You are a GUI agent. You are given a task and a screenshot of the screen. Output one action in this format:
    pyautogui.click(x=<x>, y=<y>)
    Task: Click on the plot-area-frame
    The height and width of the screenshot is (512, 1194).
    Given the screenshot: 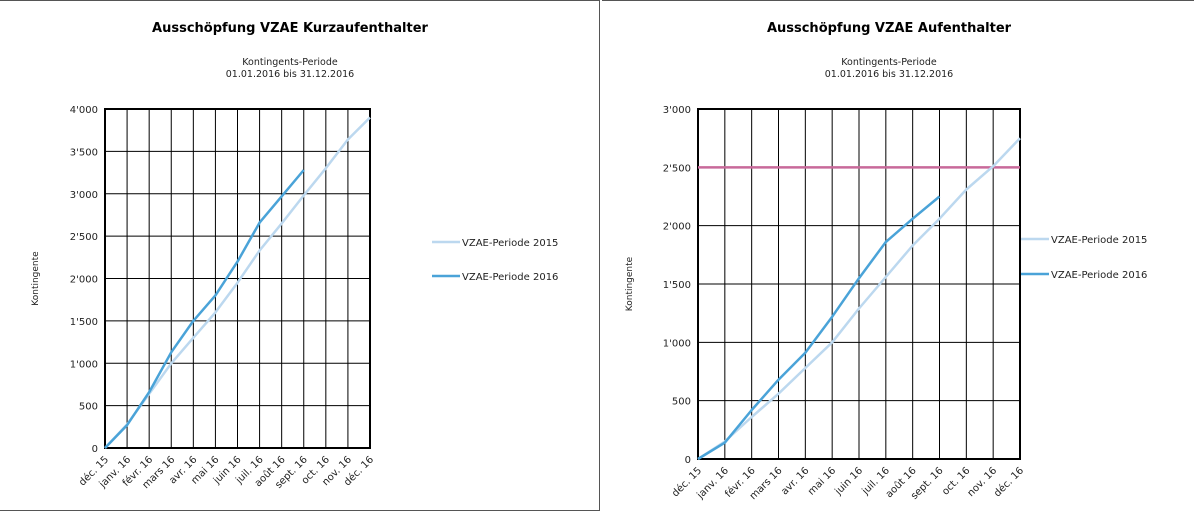 What is the action you would take?
    pyautogui.click(x=237, y=278)
    